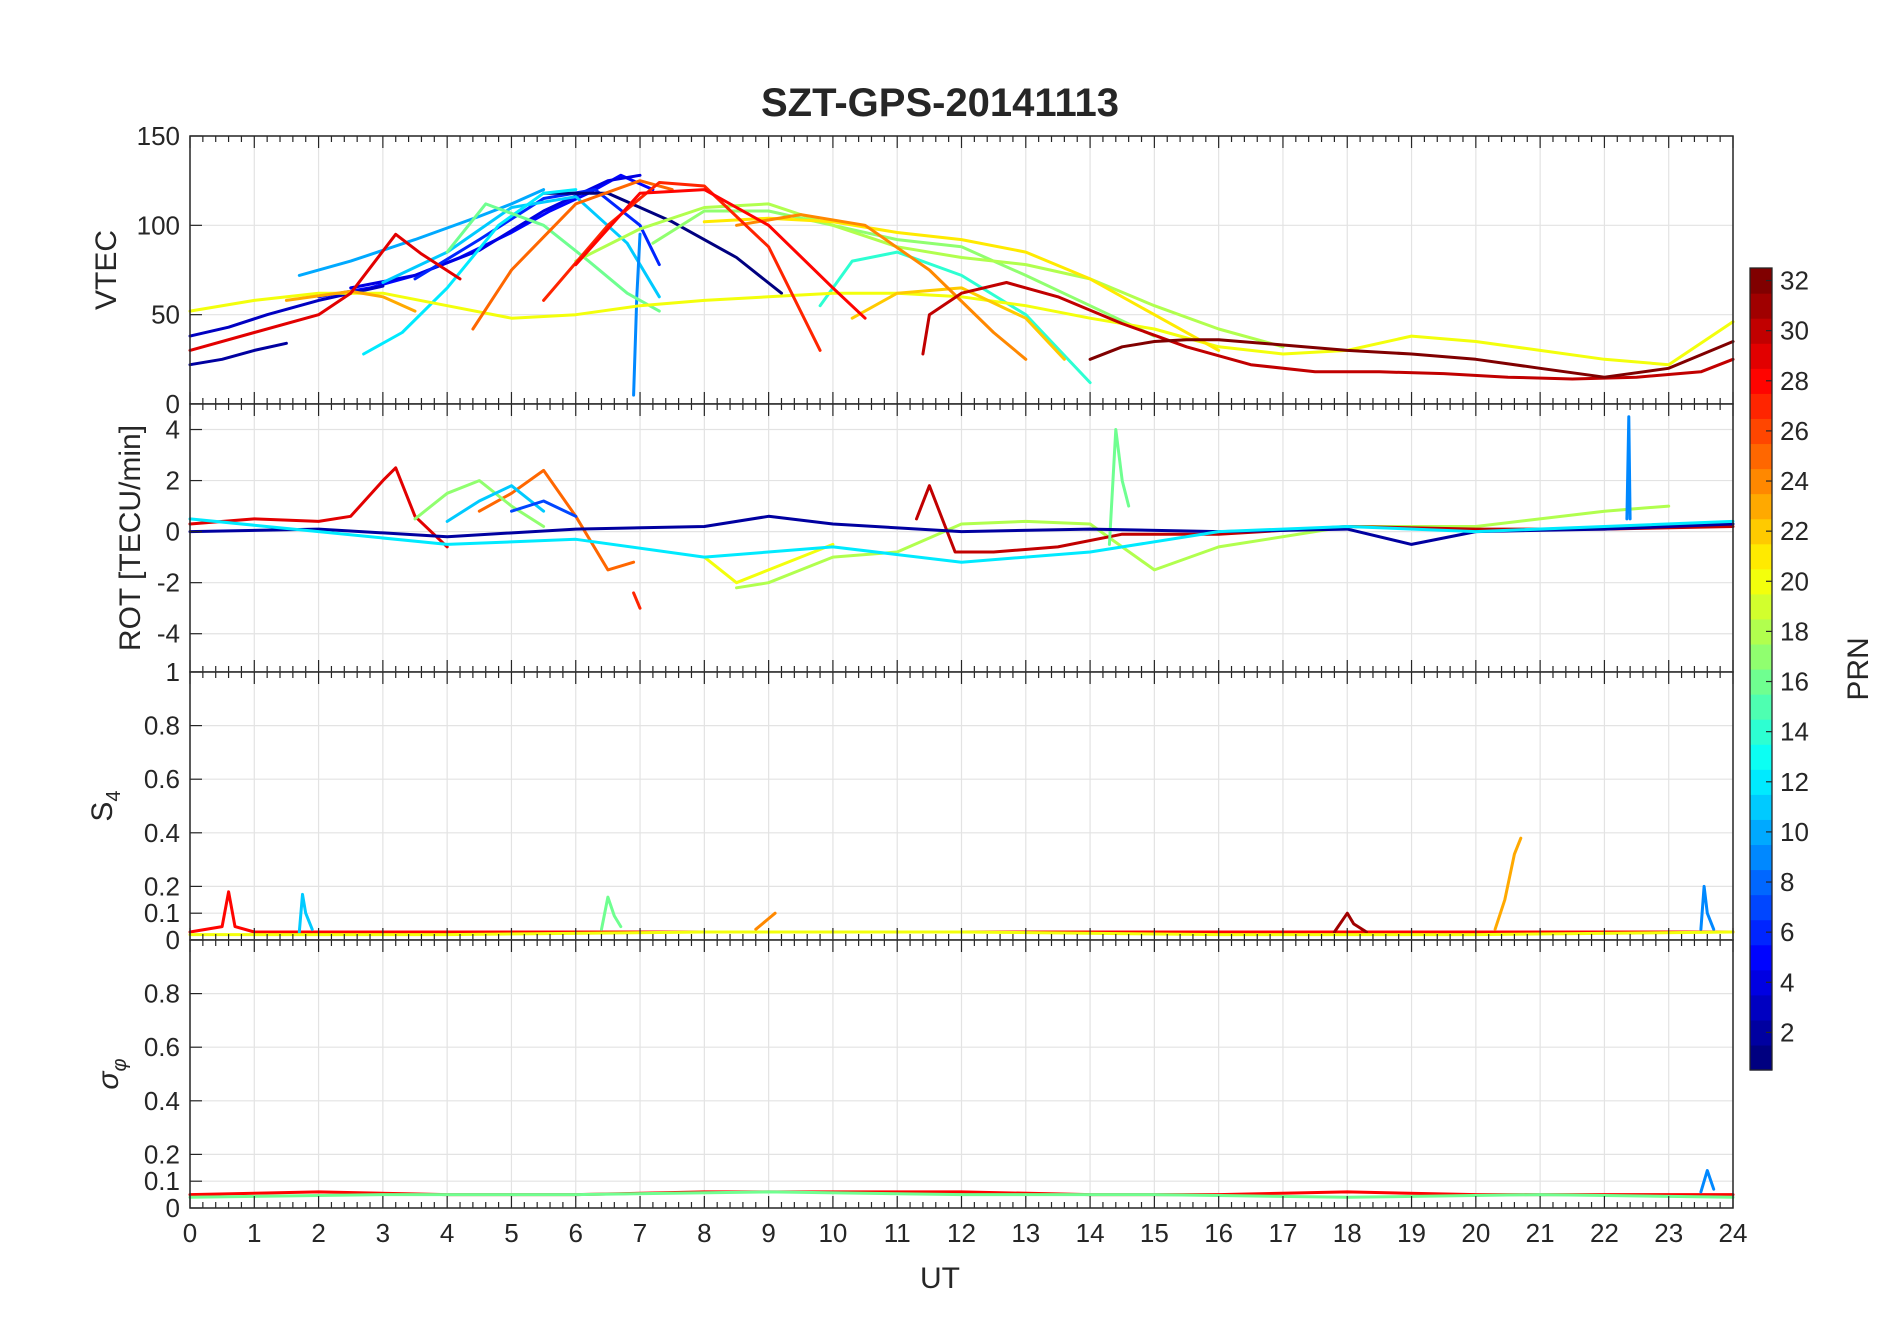 The image size is (1902, 1330). I want to click on colorbar-frame, so click(1761, 669).